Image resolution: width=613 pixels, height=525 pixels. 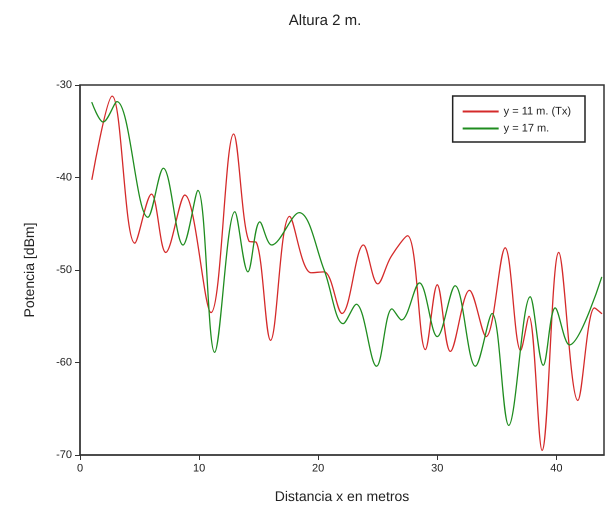 I want to click on x-tick-label: 0, so click(x=80, y=468).